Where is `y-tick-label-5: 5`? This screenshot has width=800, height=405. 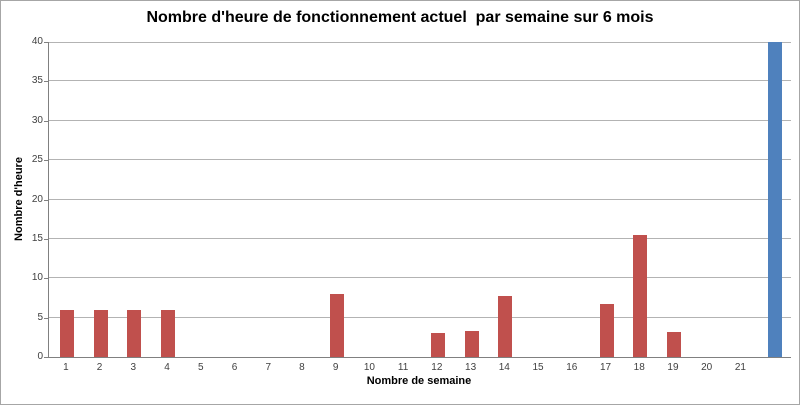 y-tick-label-5: 5 is located at coordinates (40, 317).